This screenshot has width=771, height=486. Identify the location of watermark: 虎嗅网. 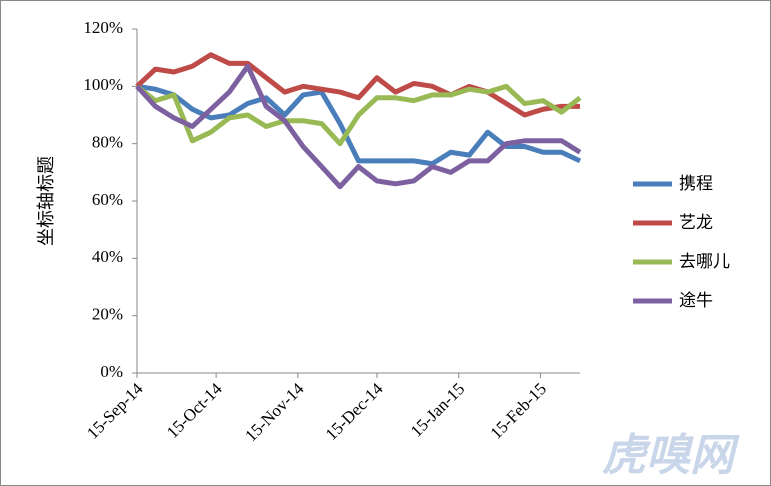
(671, 455).